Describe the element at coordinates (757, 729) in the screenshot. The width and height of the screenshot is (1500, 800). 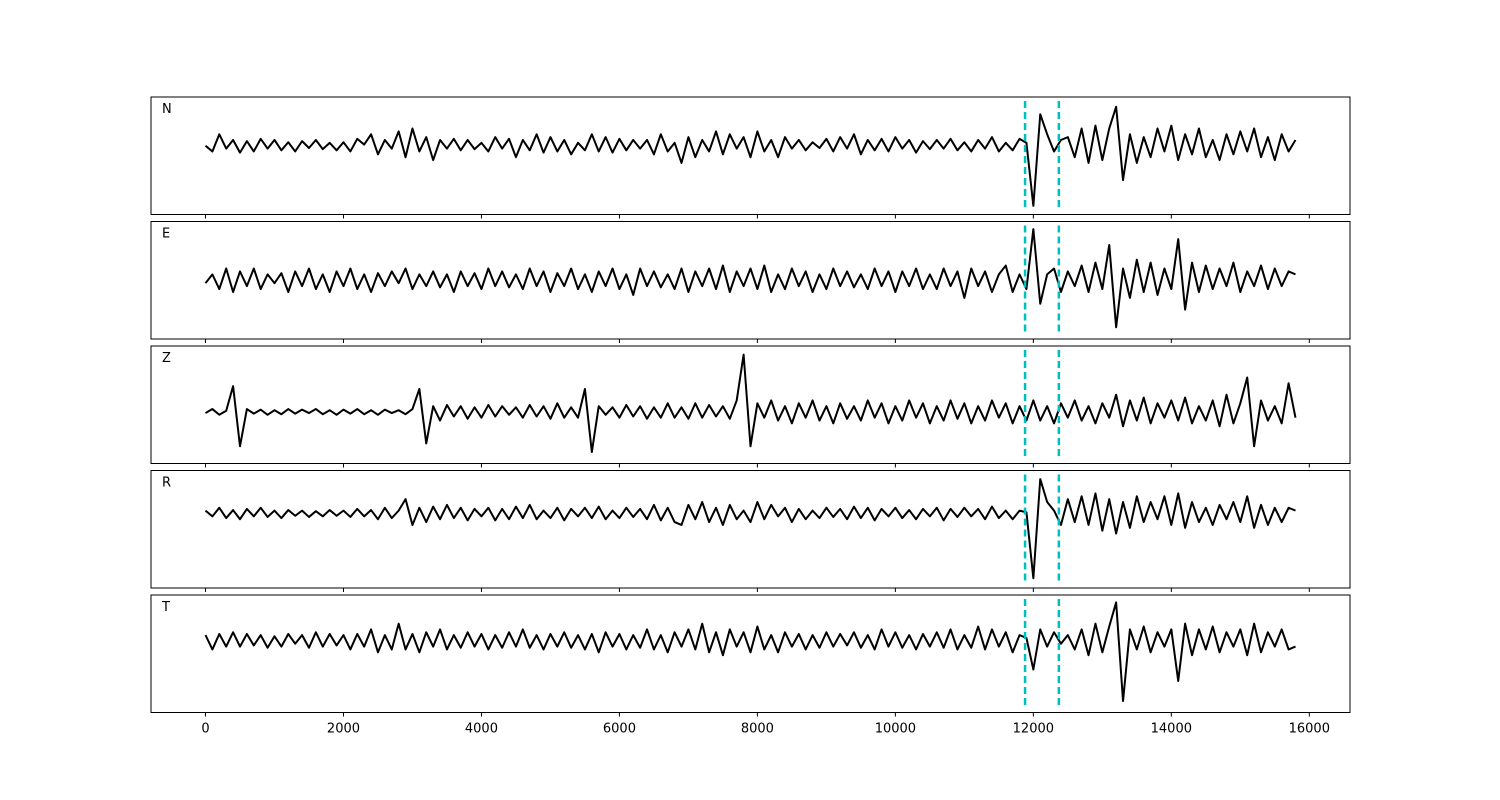
I see `x-tick-label: 8000` at that location.